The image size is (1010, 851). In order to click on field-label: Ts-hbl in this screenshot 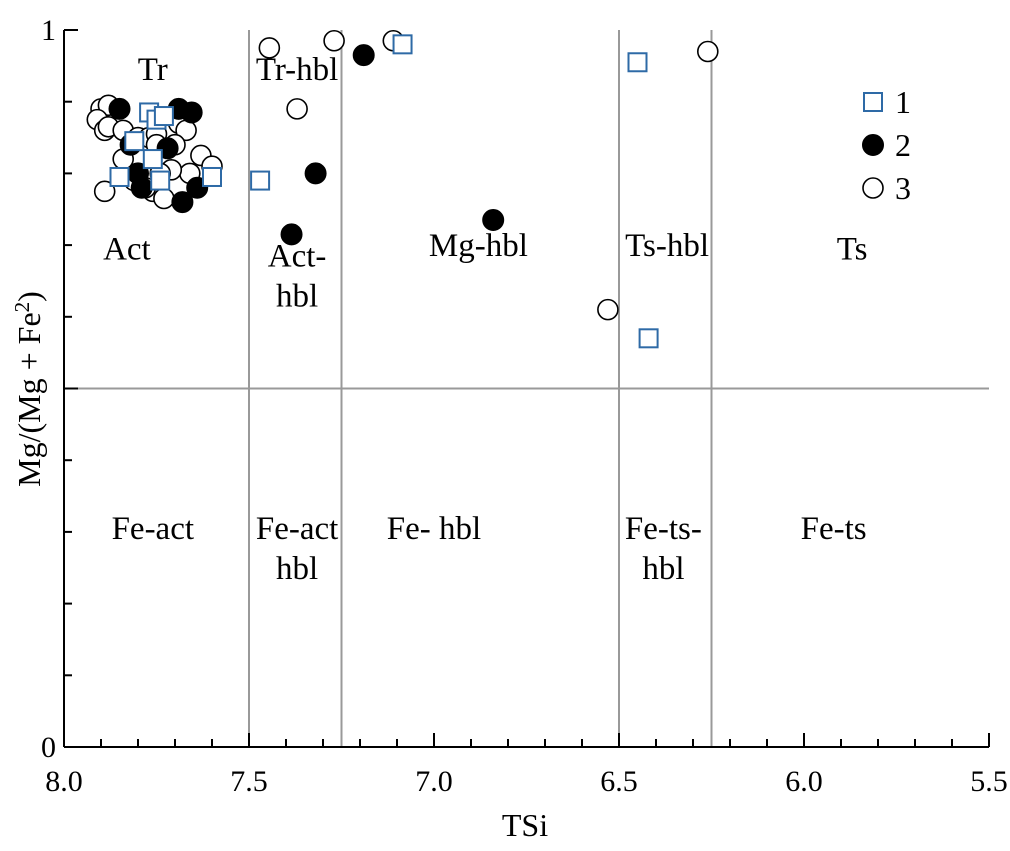, I will do `click(667, 246)`.